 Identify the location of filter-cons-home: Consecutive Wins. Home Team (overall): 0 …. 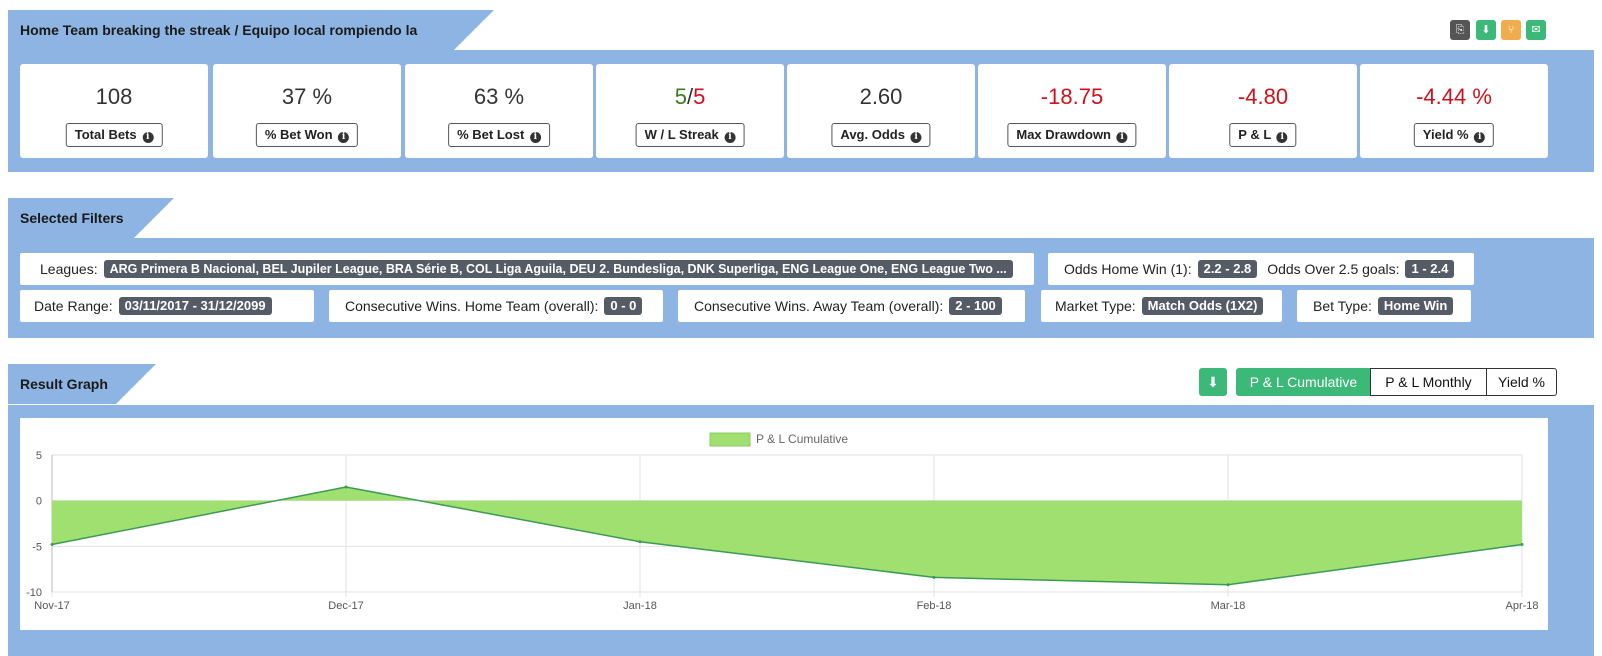
(496, 306).